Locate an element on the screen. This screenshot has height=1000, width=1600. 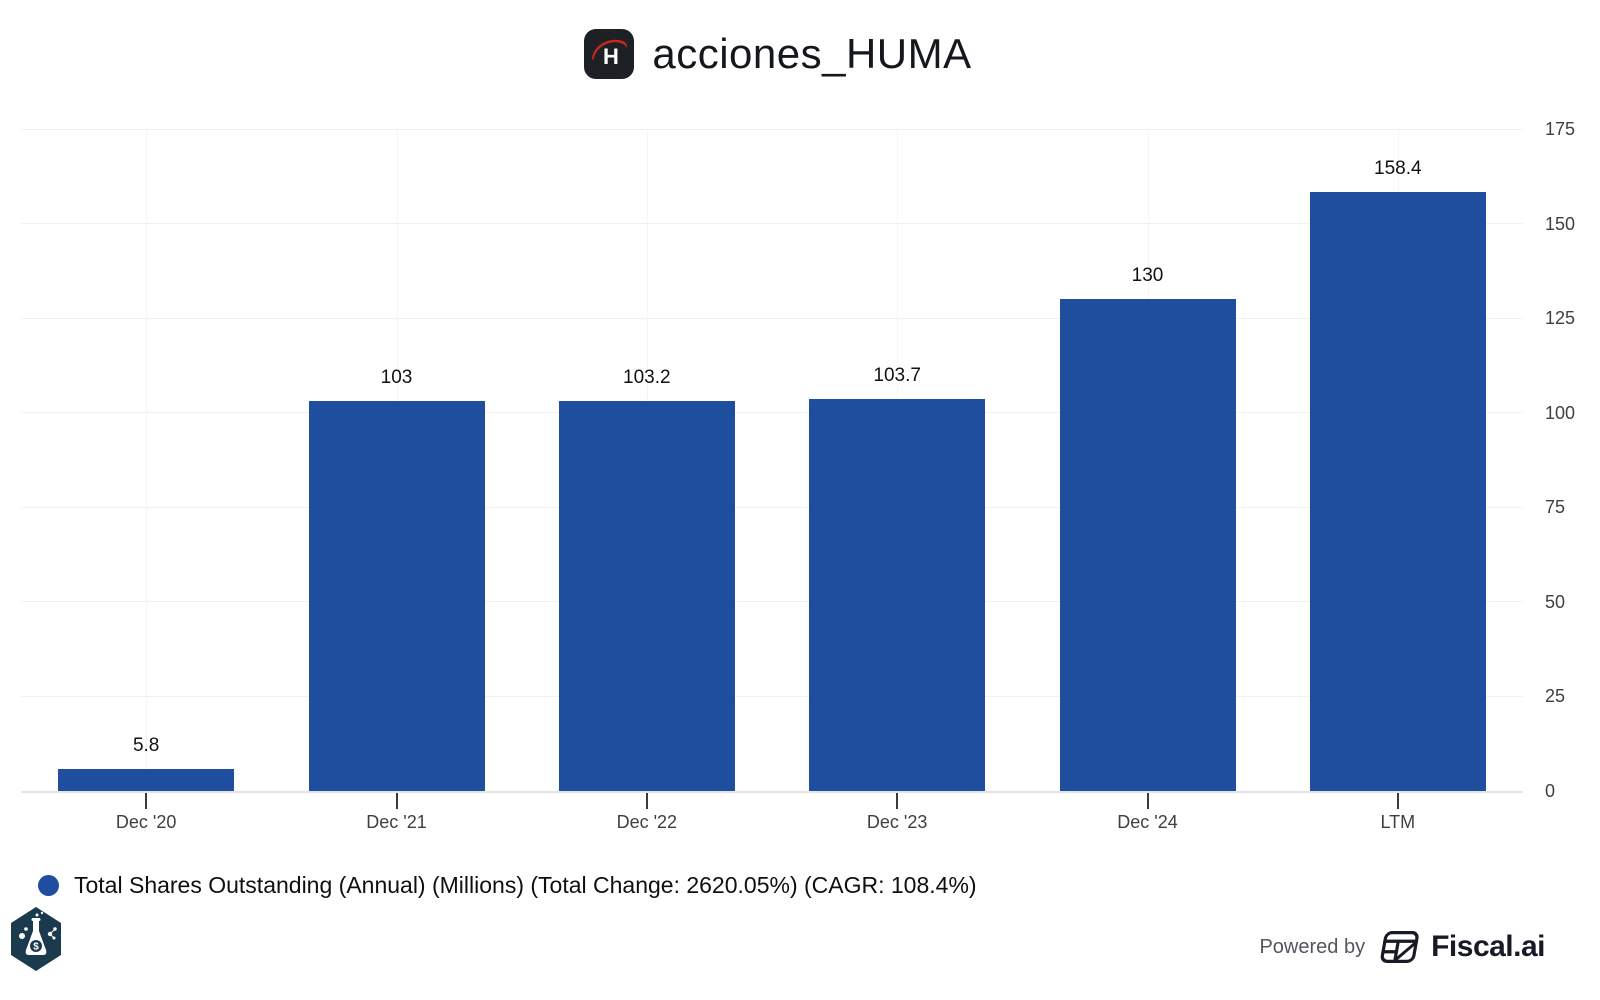
x-axis-tick-label: Dec '24 is located at coordinates (1147, 822).